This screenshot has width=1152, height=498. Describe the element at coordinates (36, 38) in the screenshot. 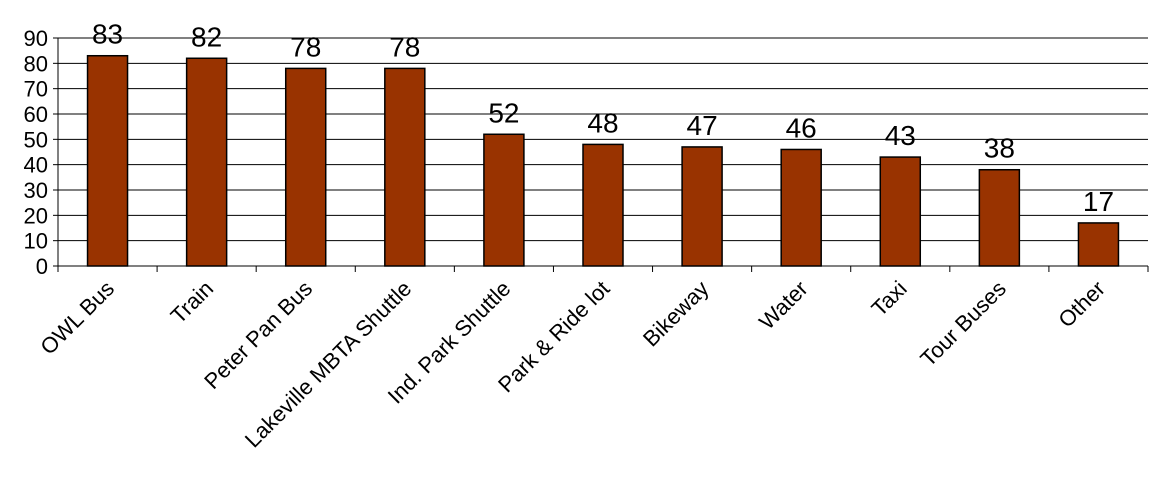

I see `y-tick-label: 90` at that location.